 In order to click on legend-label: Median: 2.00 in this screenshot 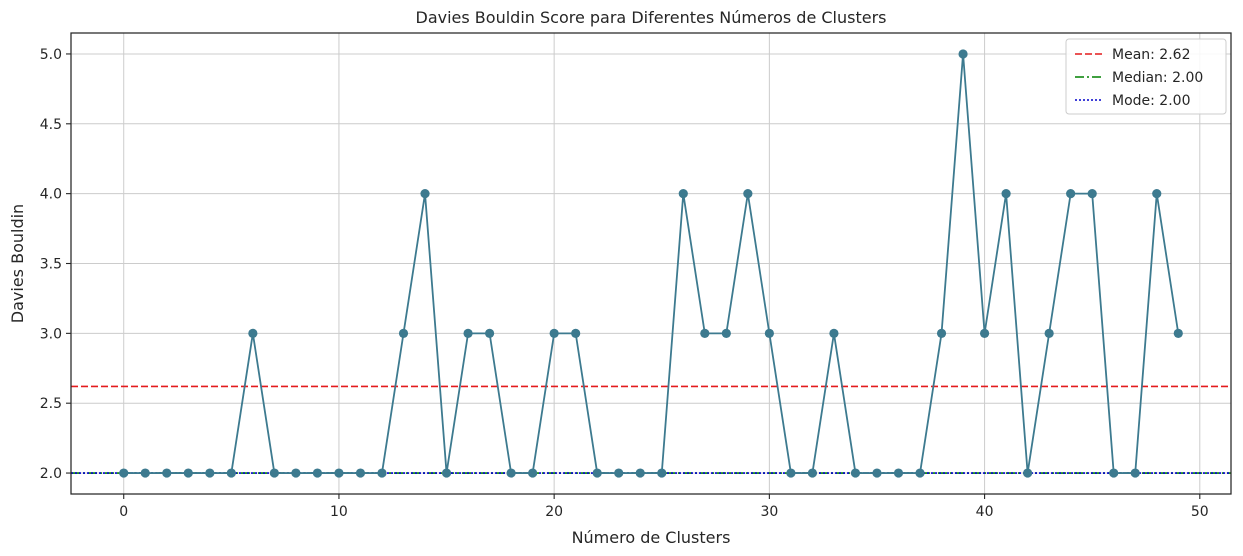, I will do `click(1157, 78)`.